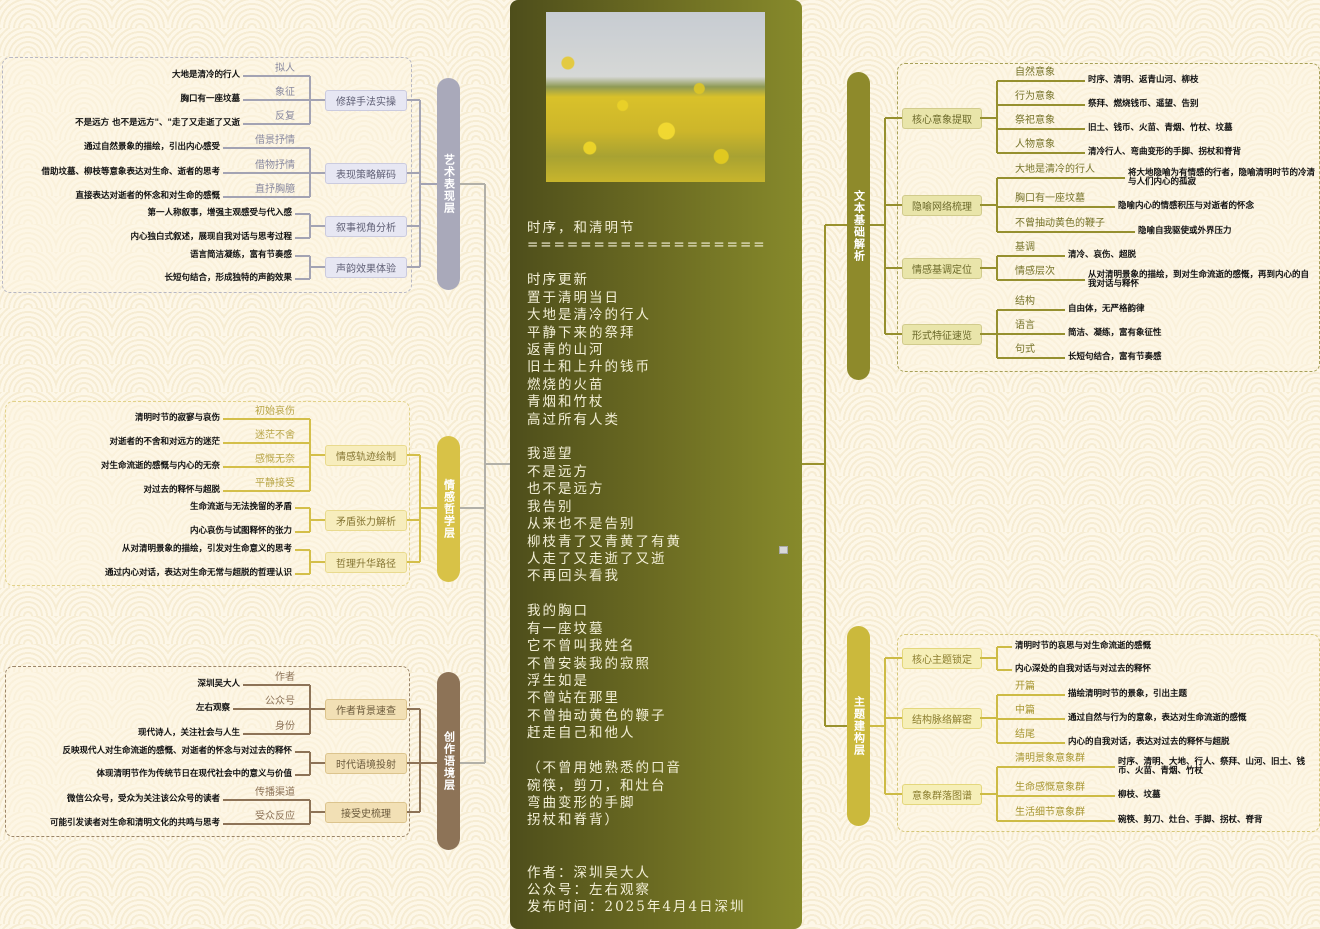 The image size is (1320, 929). I want to click on poem-line: 高过所有人类, so click(573, 419).